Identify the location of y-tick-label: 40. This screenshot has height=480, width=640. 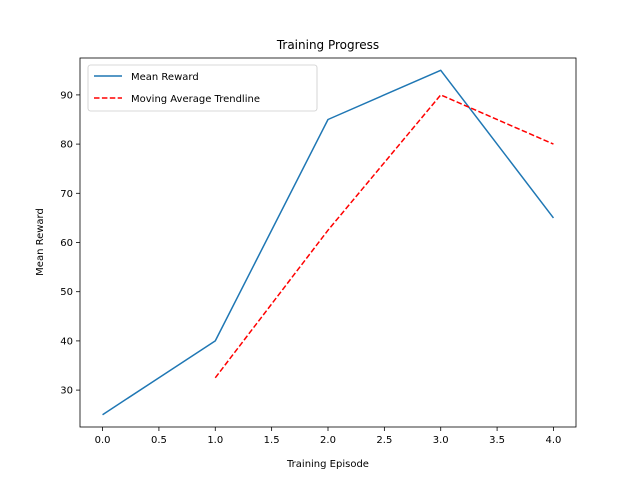
(66, 341).